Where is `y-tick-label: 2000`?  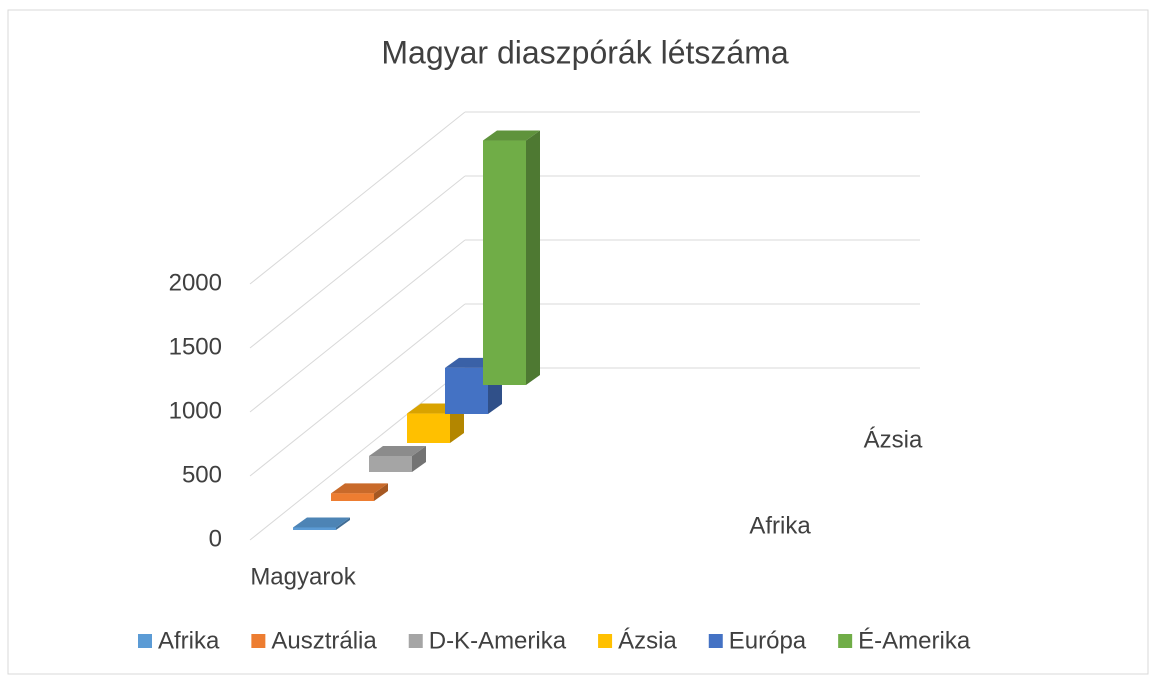
y-tick-label: 2000 is located at coordinates (195, 282).